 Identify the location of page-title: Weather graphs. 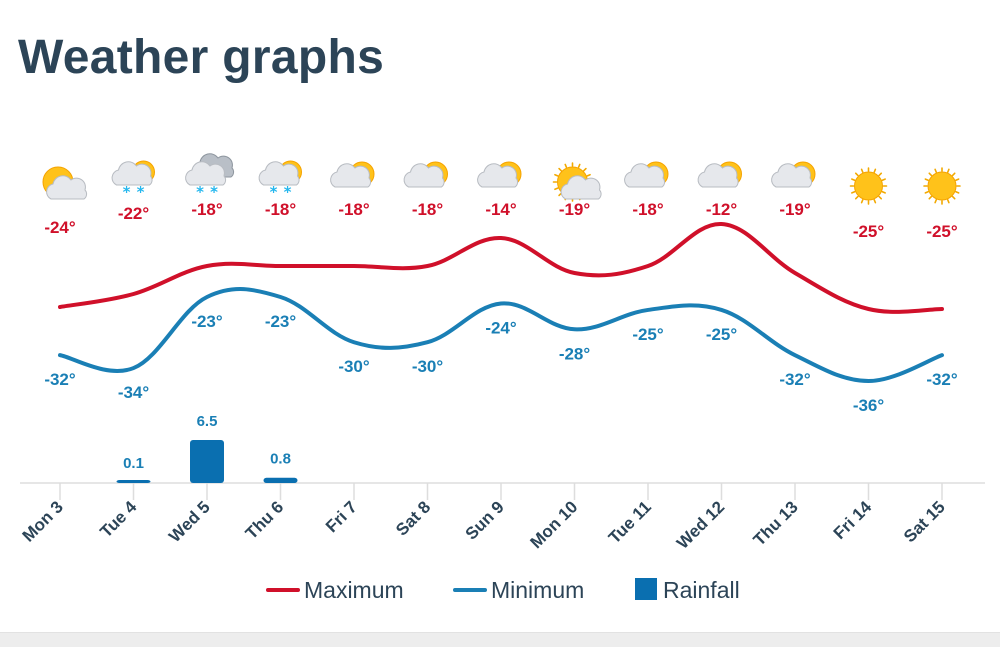
(201, 57).